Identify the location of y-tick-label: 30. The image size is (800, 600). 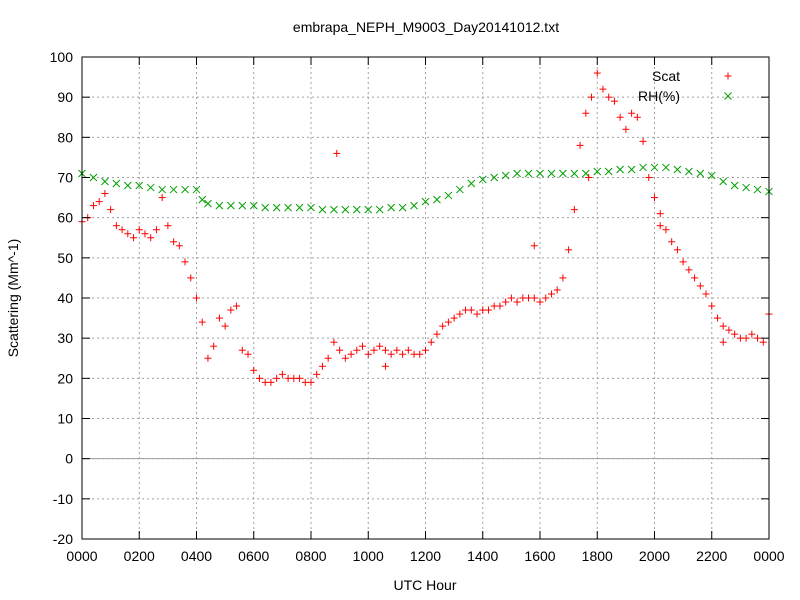
(65, 338).